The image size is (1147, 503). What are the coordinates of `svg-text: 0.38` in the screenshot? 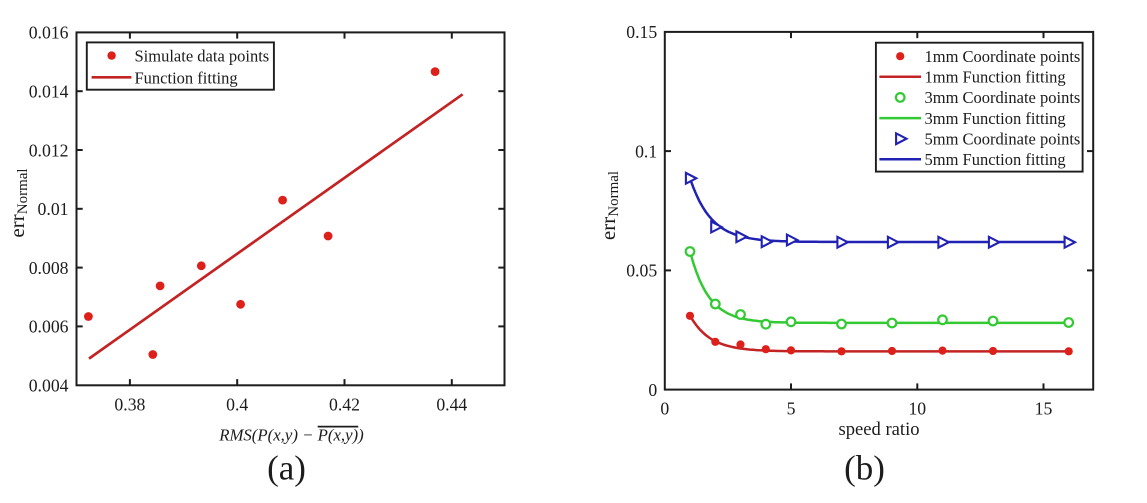 It's located at (129, 404).